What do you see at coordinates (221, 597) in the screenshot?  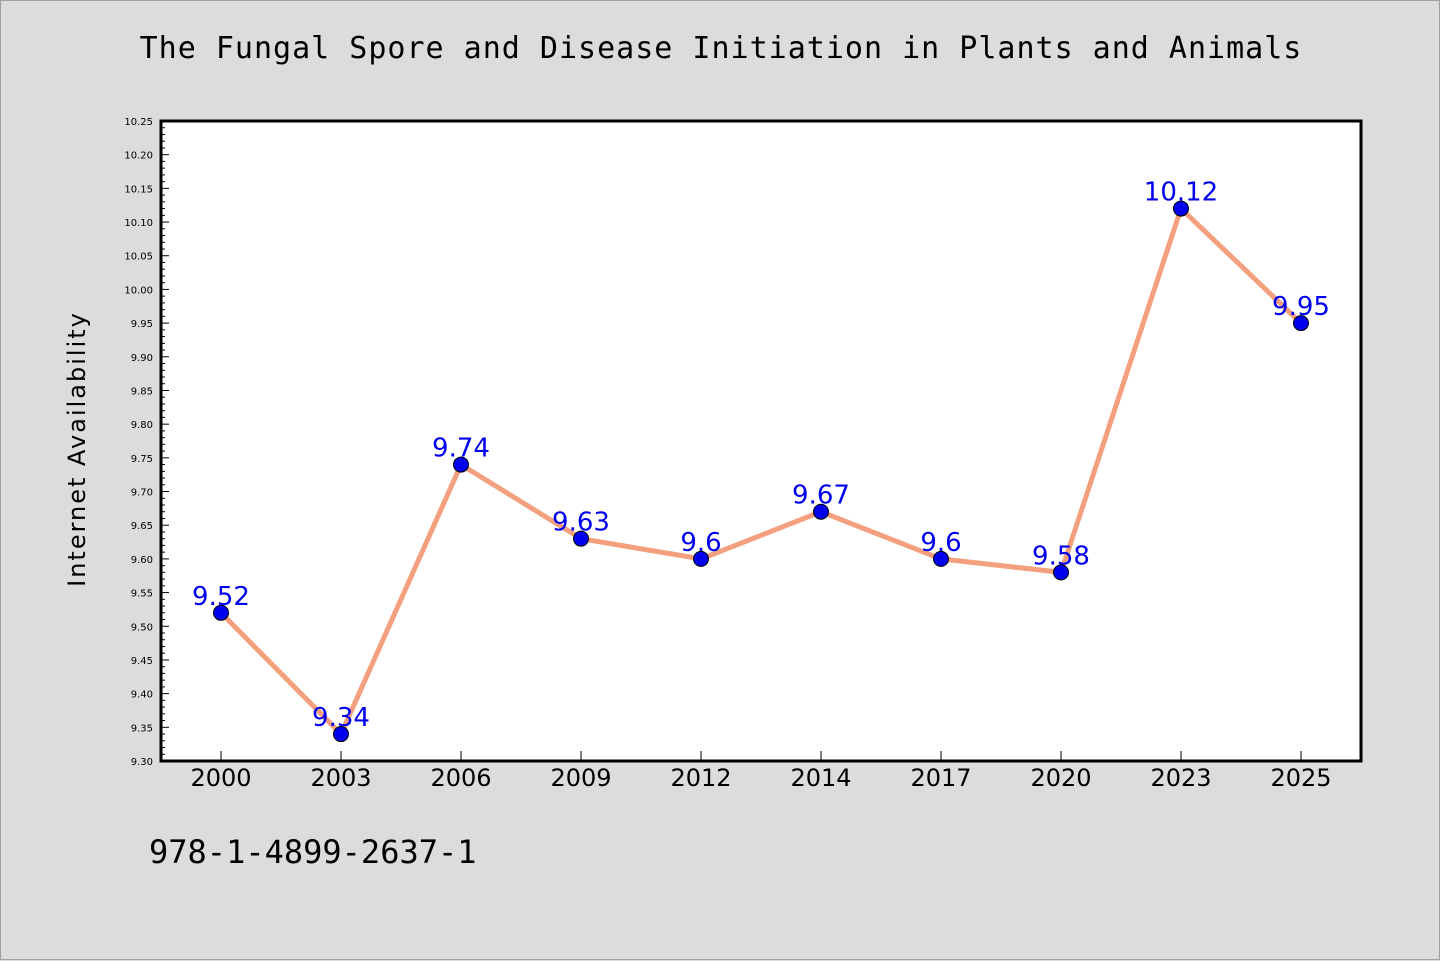 I see `data-label: 9.52` at bounding box center [221, 597].